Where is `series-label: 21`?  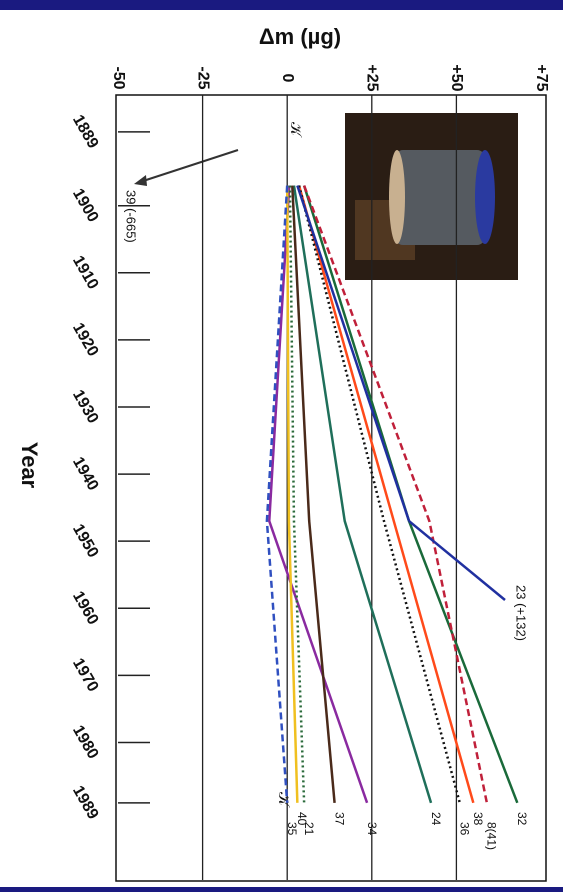
series-label: 21 is located at coordinates (309, 829).